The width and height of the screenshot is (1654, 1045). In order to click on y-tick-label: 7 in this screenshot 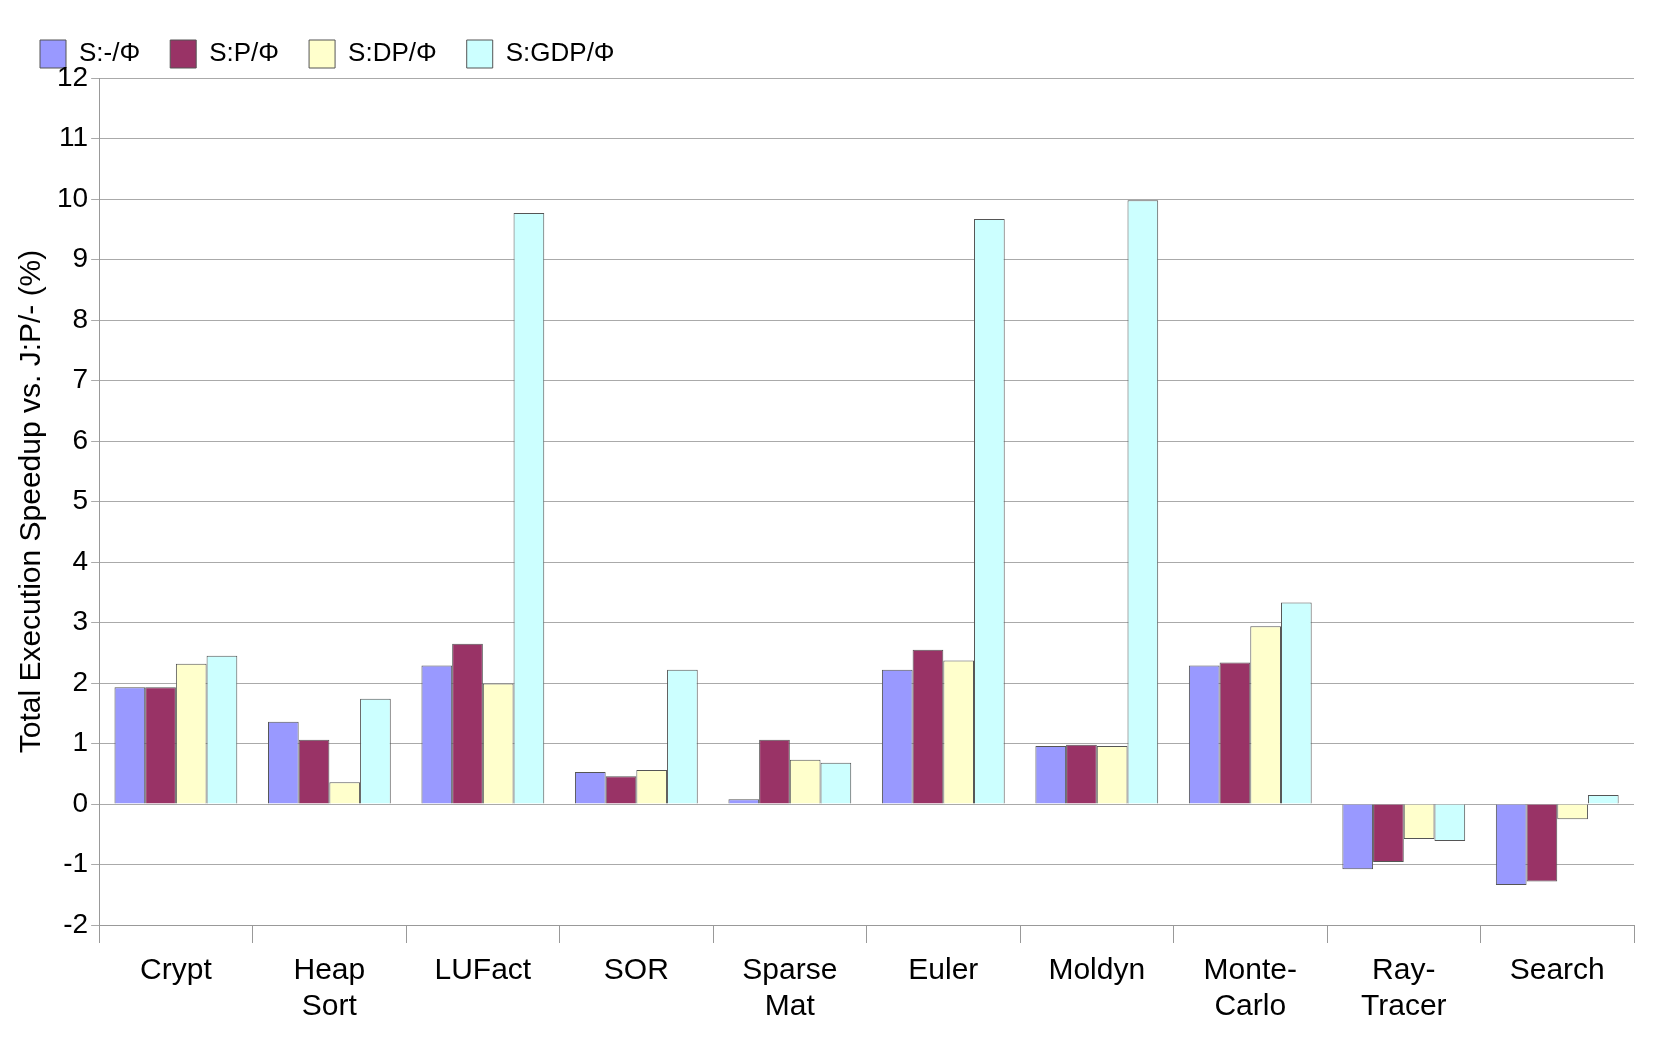, I will do `click(80, 379)`.